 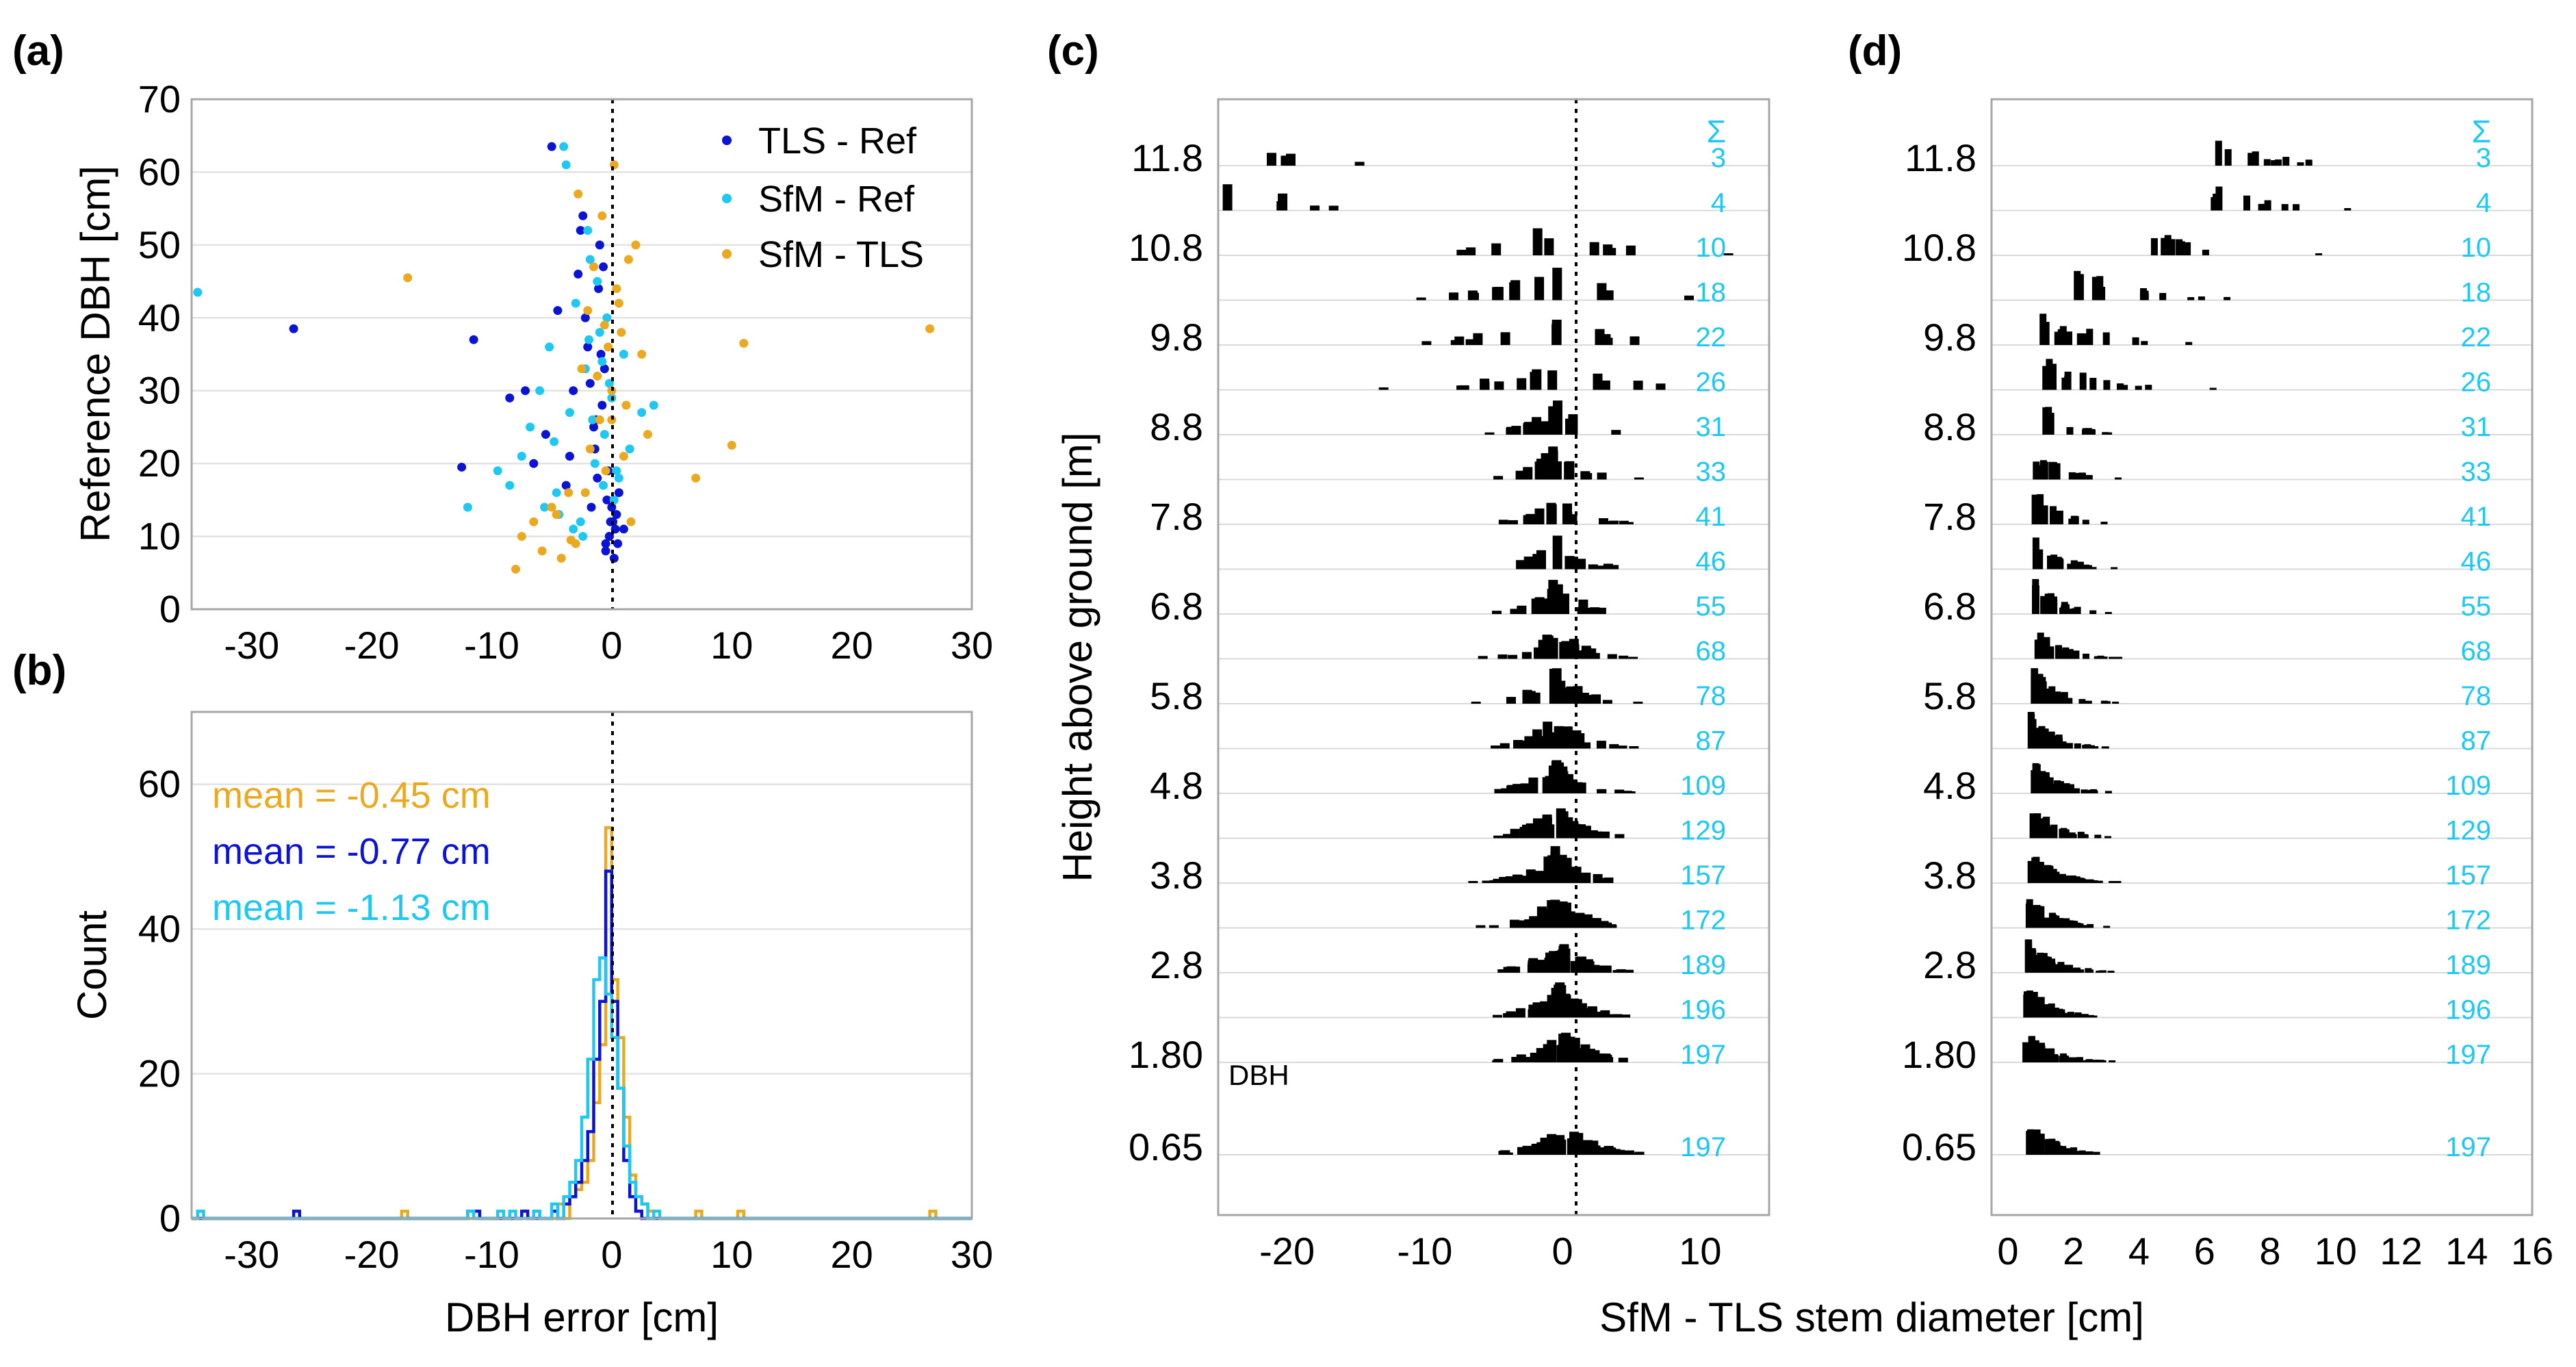 I want to click on height-label: 11.8, so click(x=1940, y=157).